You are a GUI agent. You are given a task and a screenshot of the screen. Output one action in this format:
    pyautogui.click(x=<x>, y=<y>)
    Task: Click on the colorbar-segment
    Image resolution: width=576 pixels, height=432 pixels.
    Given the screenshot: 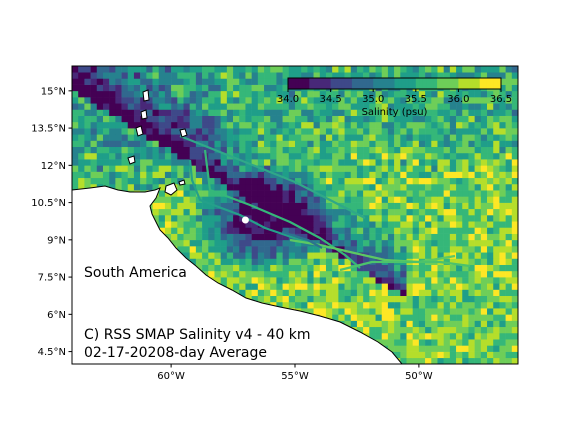 What is the action you would take?
    pyautogui.click(x=364, y=83)
    